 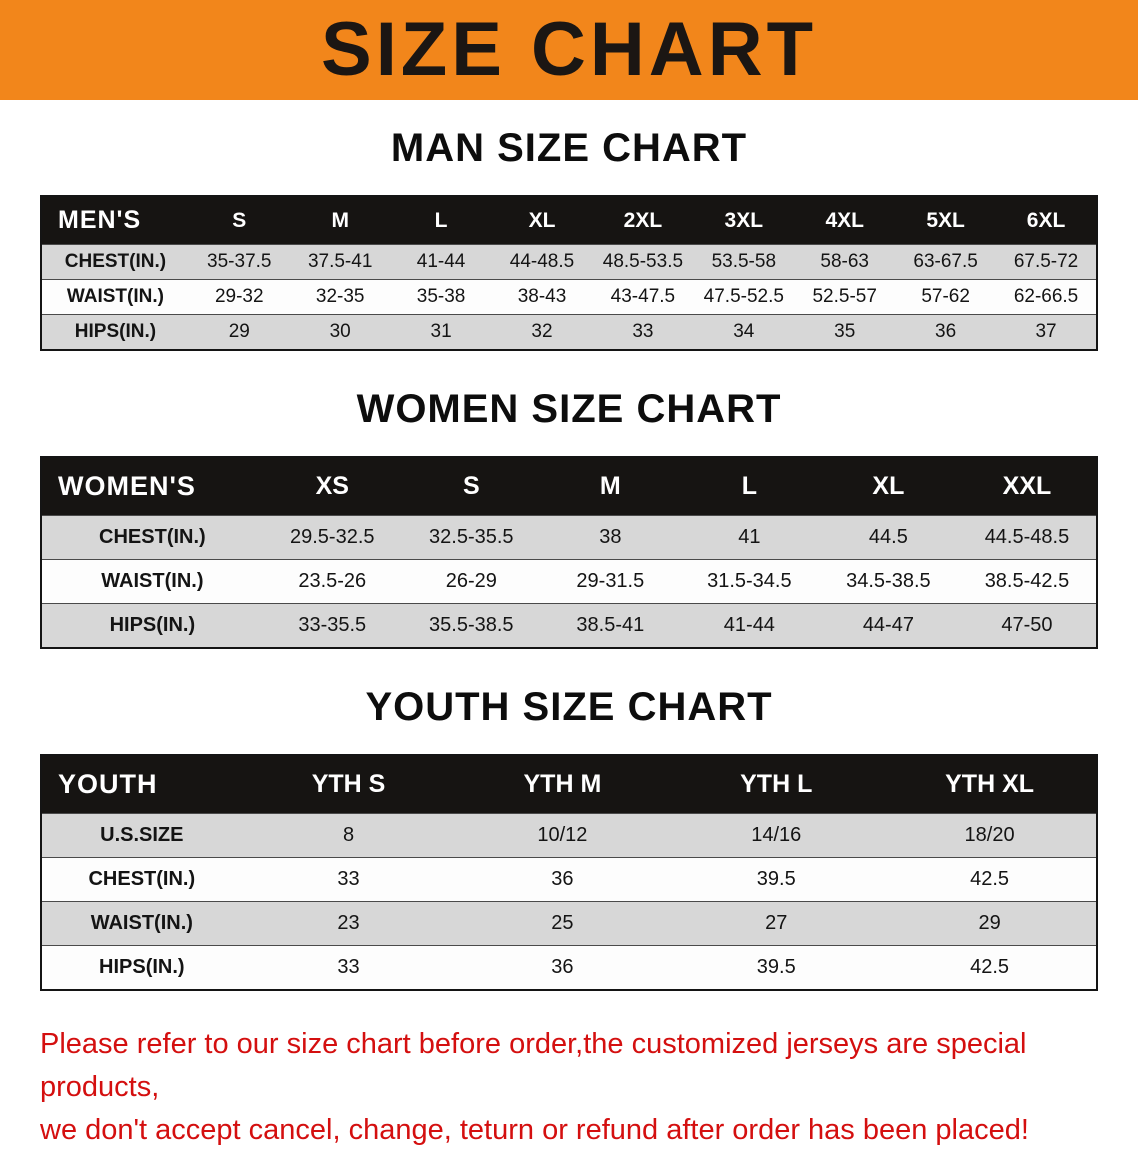 What do you see at coordinates (643, 296) in the screenshot?
I see `size-value-cell: 43-47.5` at bounding box center [643, 296].